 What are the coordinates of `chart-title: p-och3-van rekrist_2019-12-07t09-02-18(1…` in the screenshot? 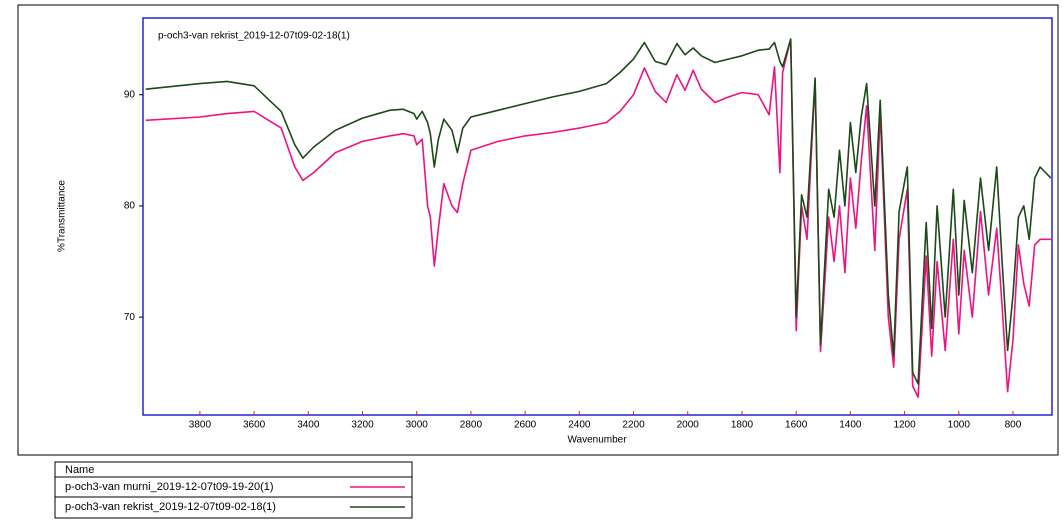 It's located at (254, 36).